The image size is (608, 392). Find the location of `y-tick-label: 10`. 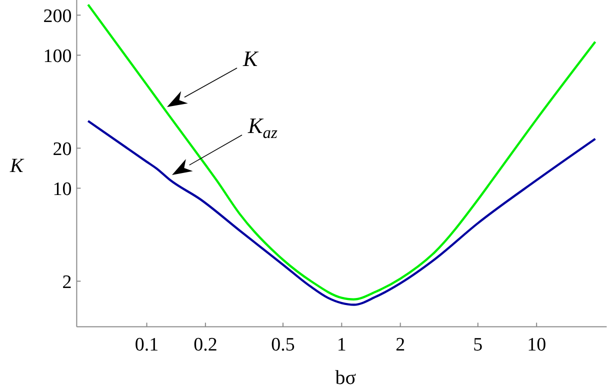

y-tick-label: 10 is located at coordinates (62, 189).